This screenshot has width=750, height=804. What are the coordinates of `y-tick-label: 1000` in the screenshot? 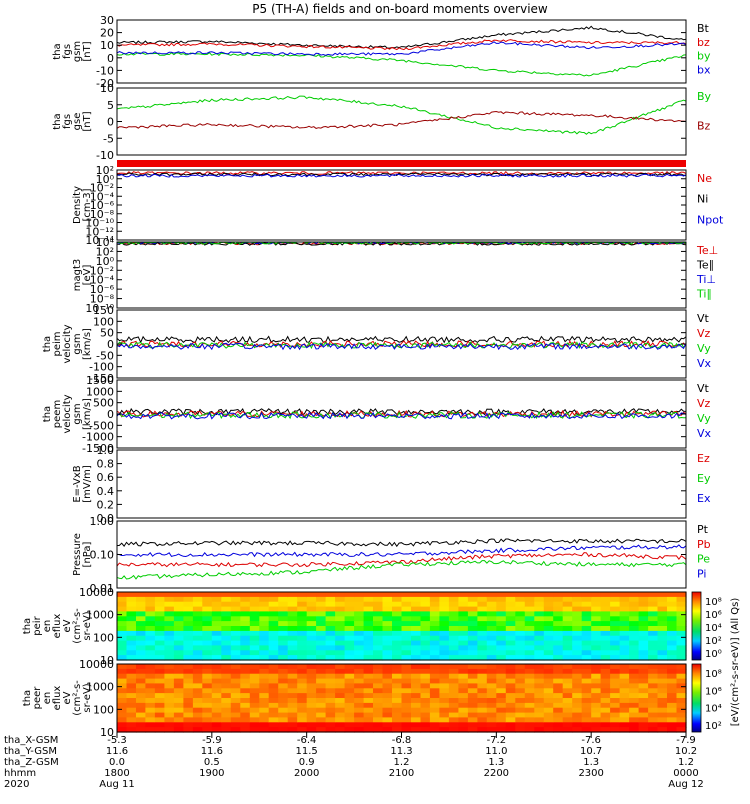 It's located at (100, 615).